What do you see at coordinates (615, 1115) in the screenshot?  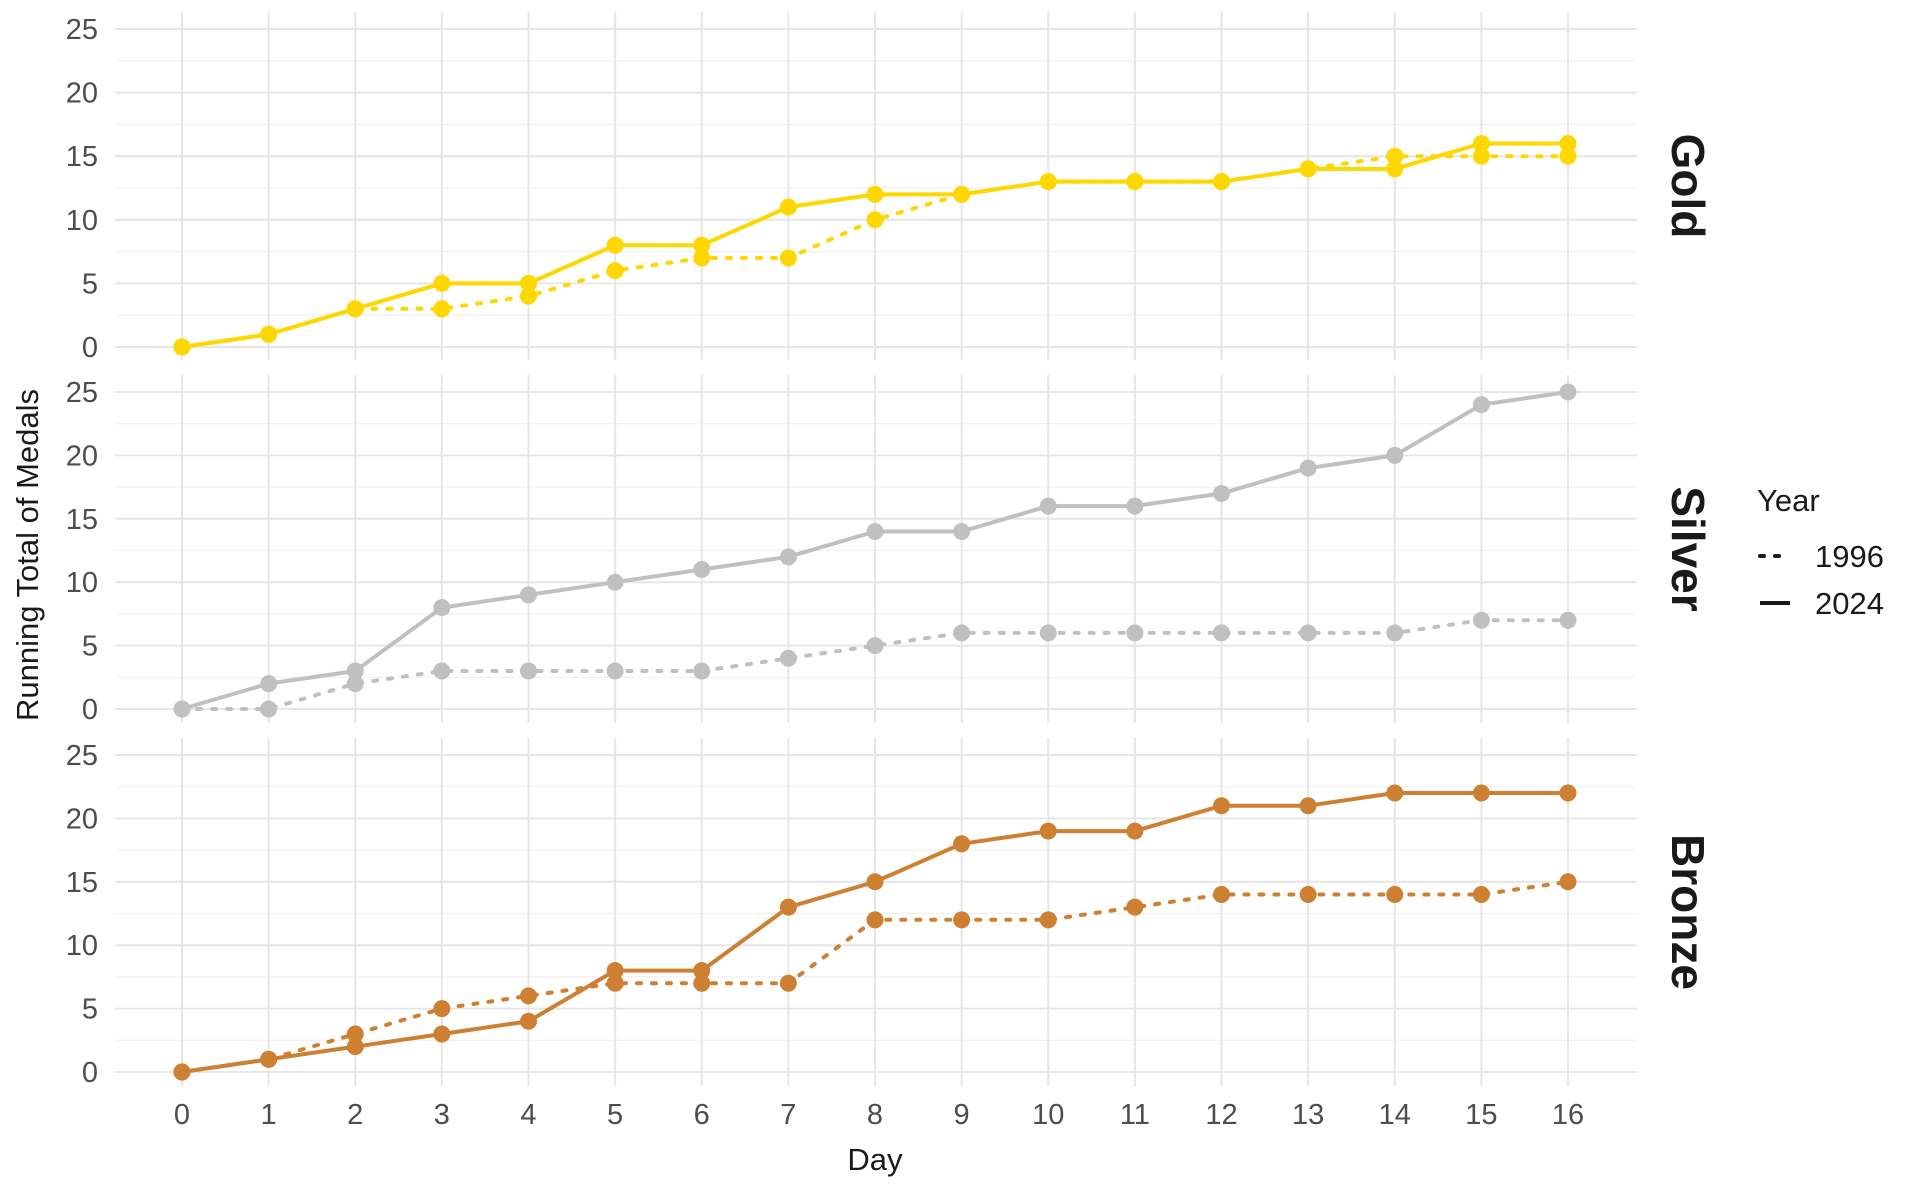 I see `x-tick-label: 5` at bounding box center [615, 1115].